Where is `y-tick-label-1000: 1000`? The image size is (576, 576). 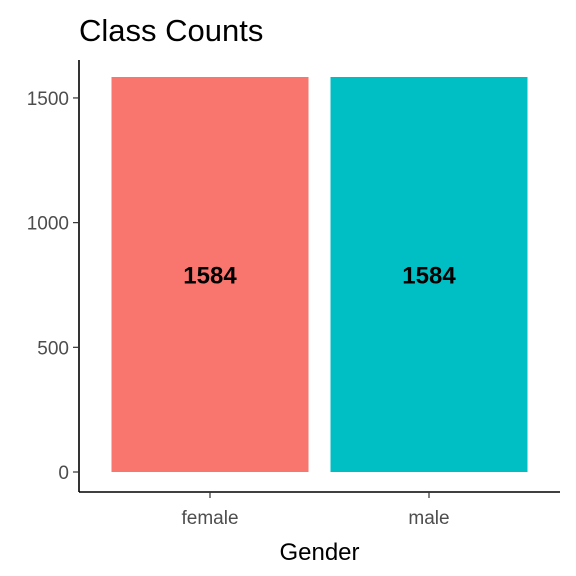
y-tick-label-1000: 1000 is located at coordinates (48, 224).